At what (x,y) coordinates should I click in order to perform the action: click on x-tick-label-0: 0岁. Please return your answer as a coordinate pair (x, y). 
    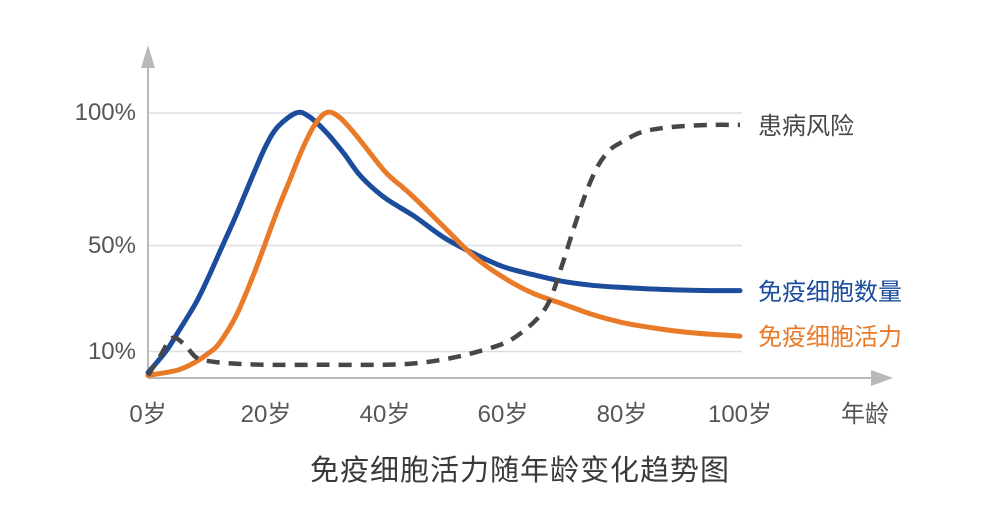
    Looking at the image, I should click on (148, 414).